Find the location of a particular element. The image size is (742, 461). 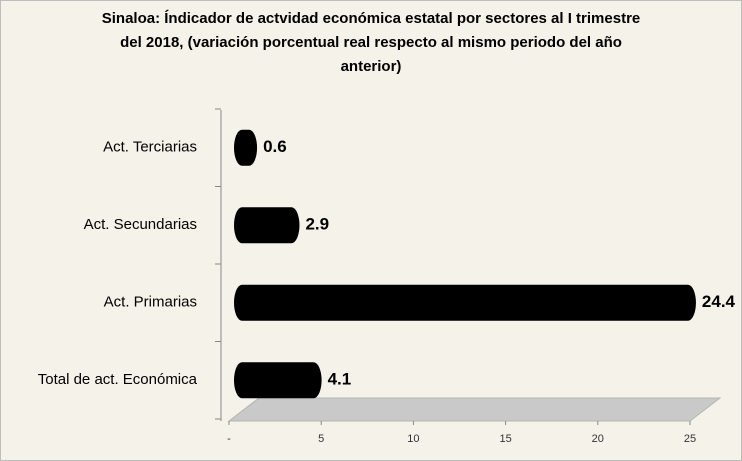

value-label: 4.1 is located at coordinates (340, 379).